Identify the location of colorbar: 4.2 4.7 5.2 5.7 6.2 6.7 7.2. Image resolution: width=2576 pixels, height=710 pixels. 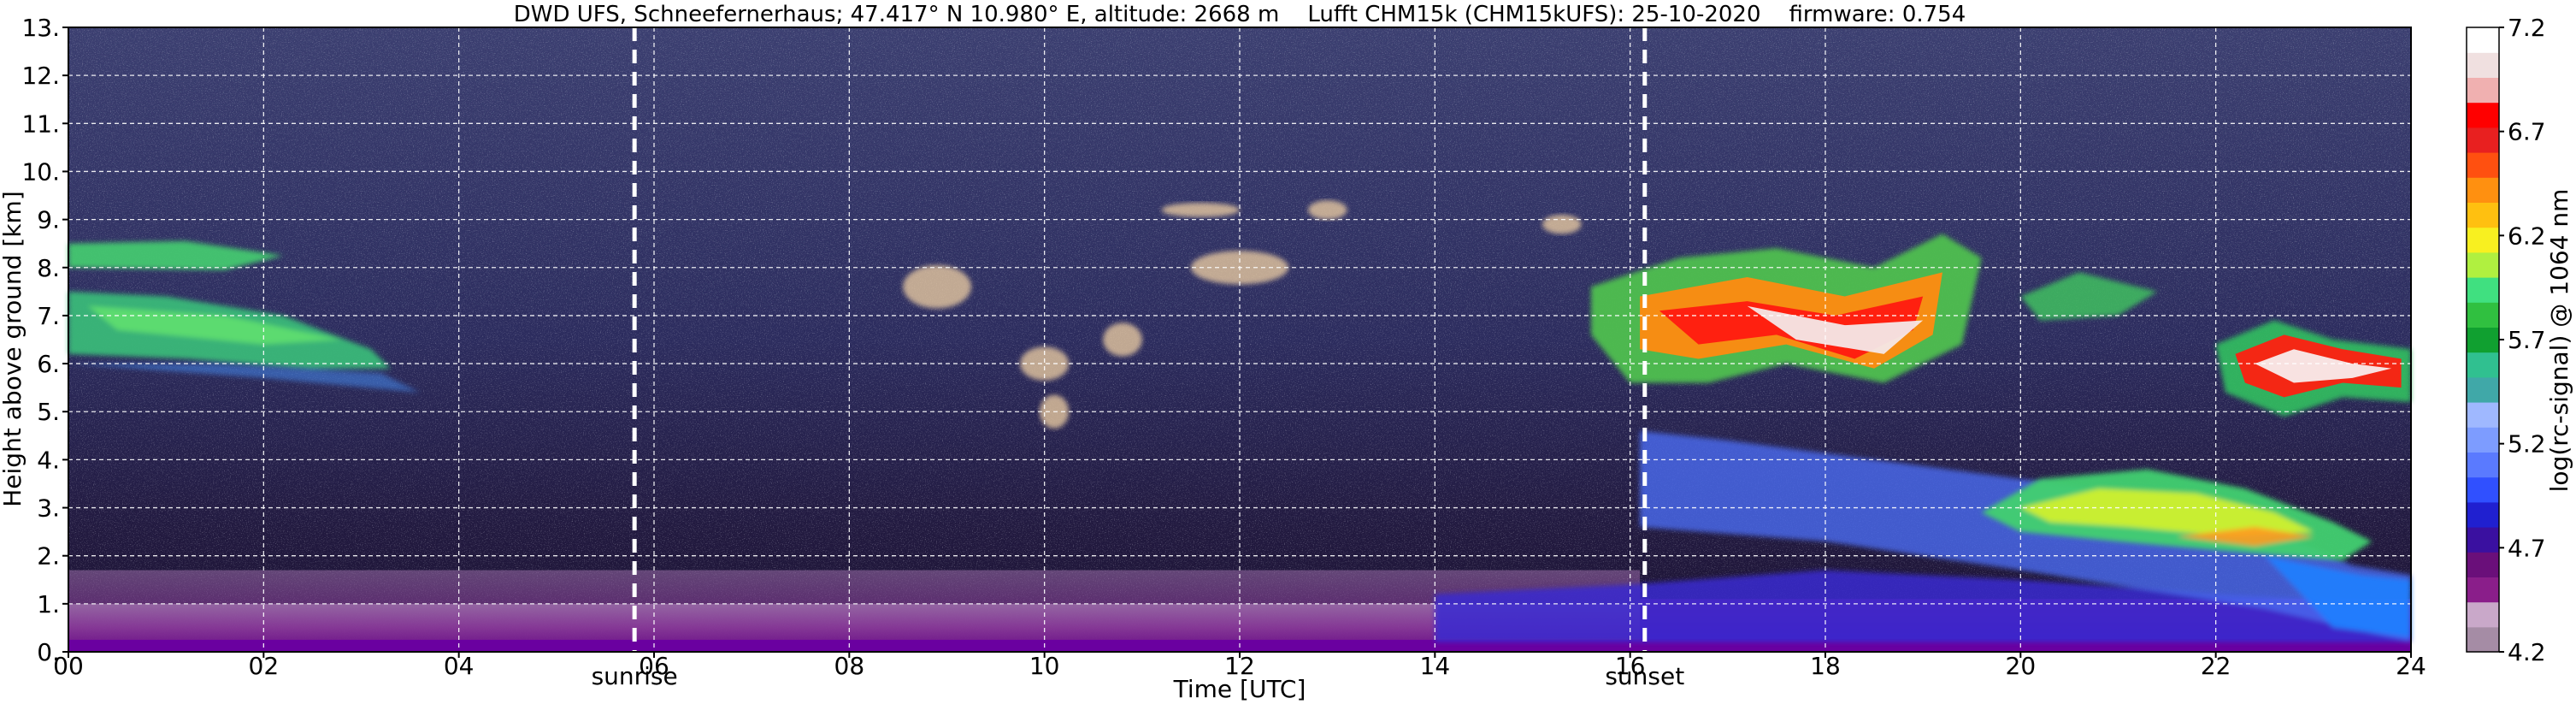
(2506, 340).